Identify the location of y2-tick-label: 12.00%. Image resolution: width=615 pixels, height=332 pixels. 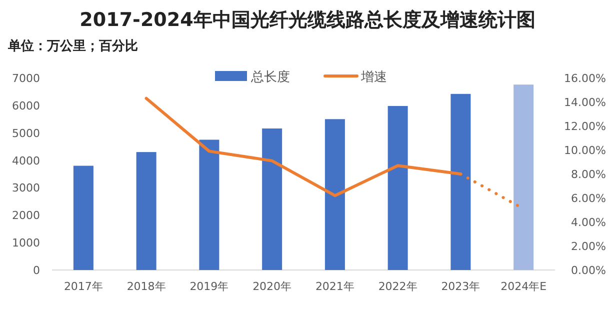
(585, 126).